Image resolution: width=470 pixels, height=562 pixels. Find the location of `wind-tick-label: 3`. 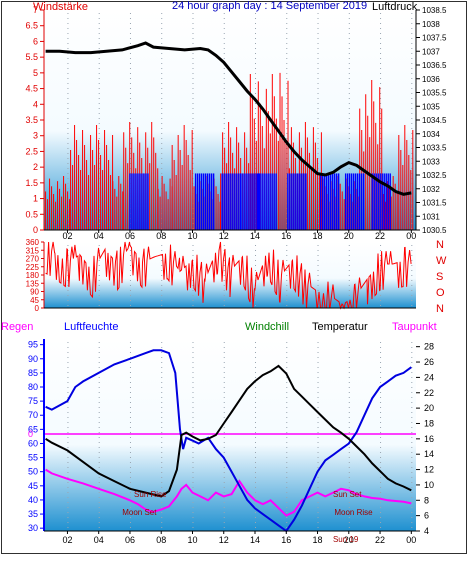

wind-tick-label: 3 is located at coordinates (35, 136).